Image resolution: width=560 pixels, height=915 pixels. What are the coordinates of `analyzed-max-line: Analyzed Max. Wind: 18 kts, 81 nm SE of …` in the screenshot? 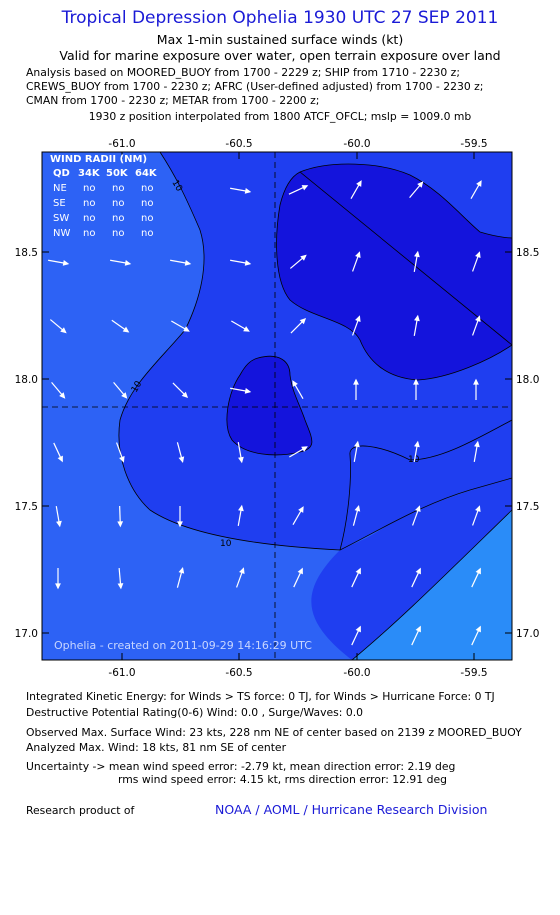 It's located at (156, 747).